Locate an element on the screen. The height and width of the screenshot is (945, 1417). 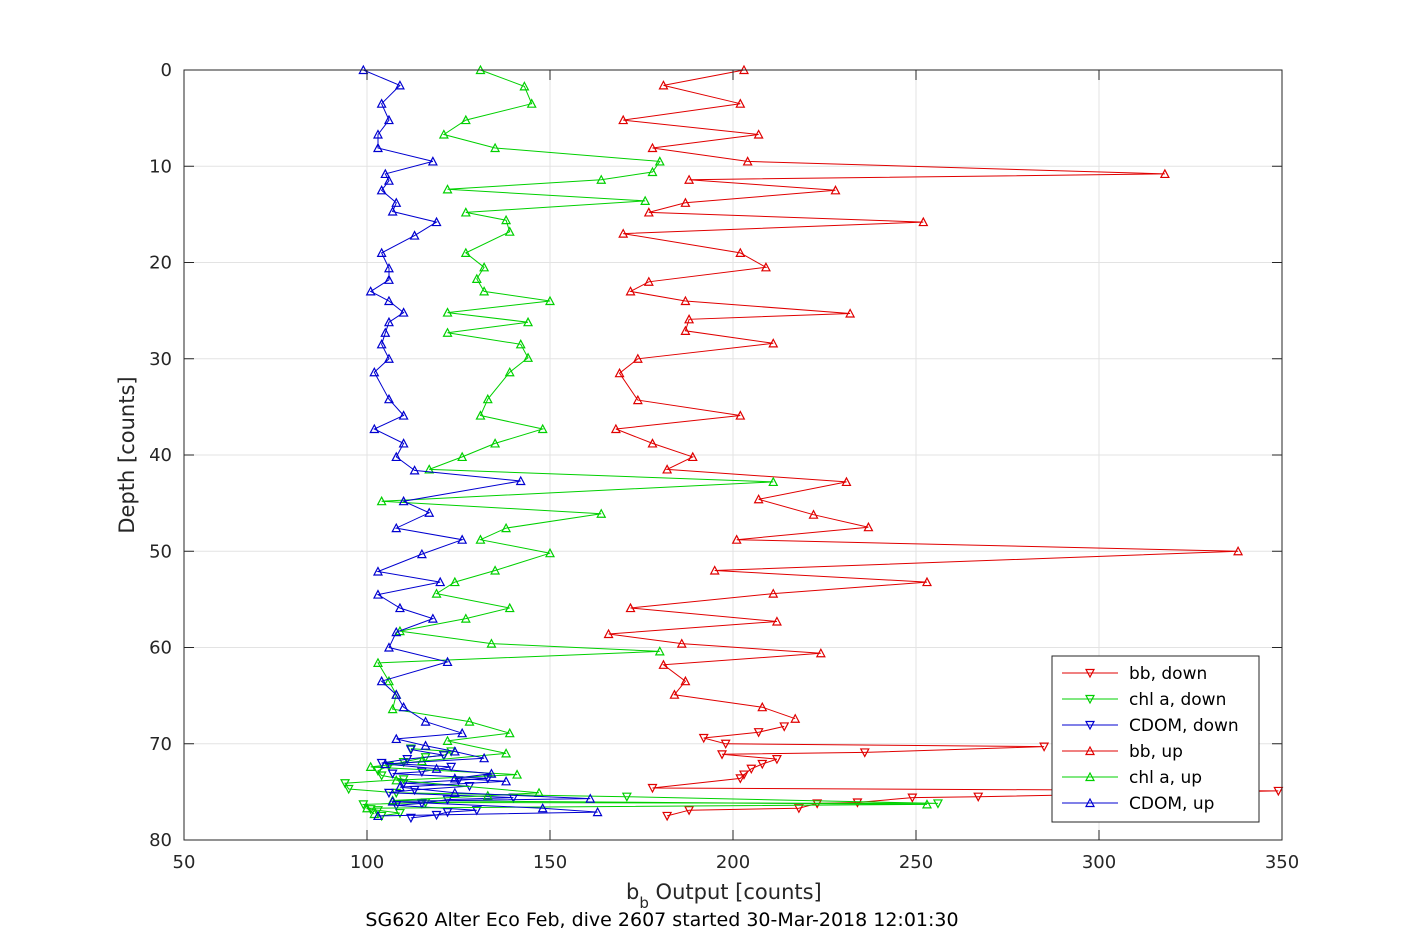
x-axis-label: bb Output [counts] is located at coordinates (724, 896).